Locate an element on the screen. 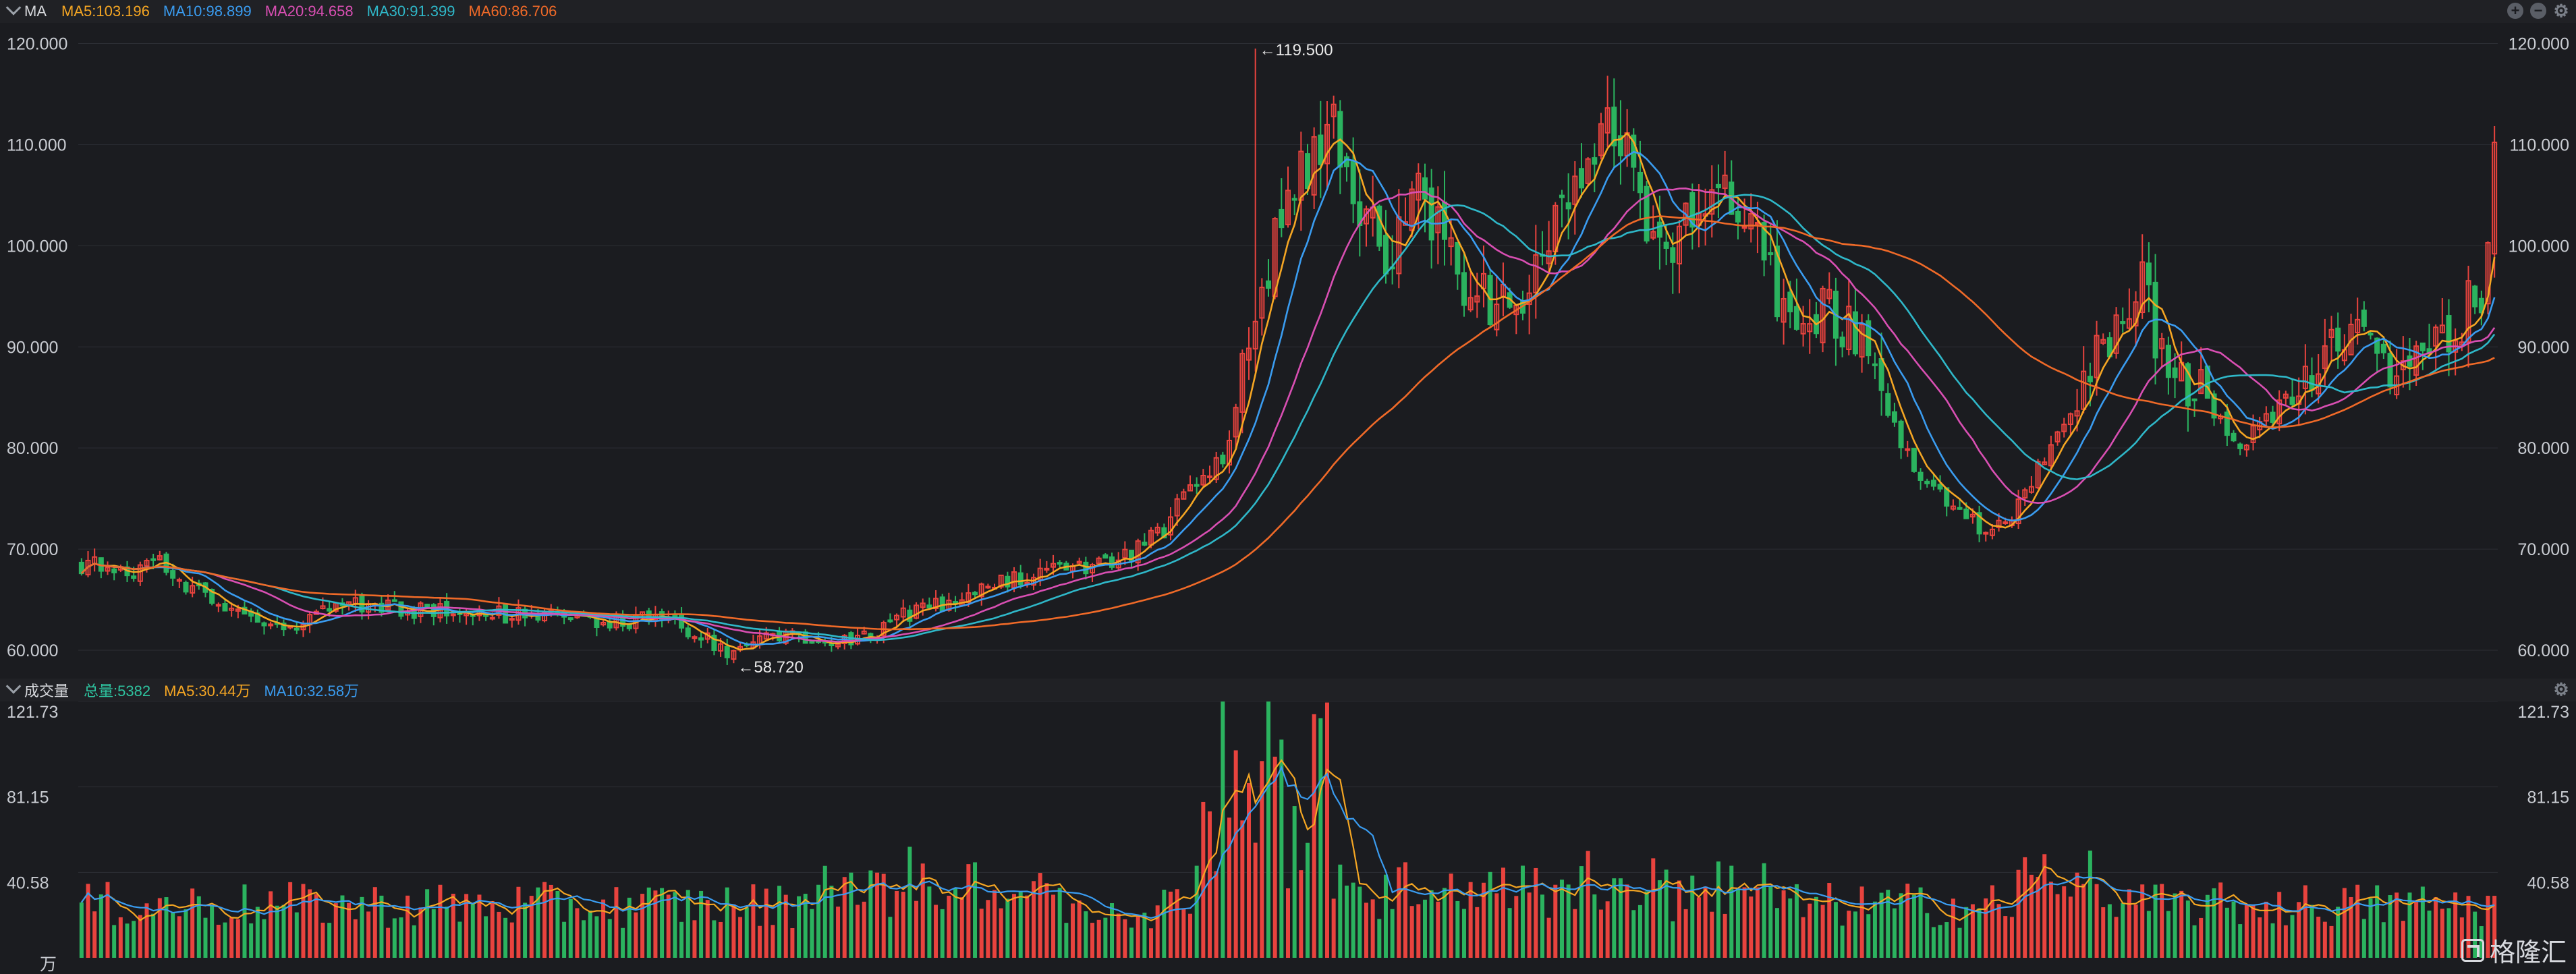 The width and height of the screenshot is (2576, 974). collapse-chevron-icon is located at coordinates (13, 8).